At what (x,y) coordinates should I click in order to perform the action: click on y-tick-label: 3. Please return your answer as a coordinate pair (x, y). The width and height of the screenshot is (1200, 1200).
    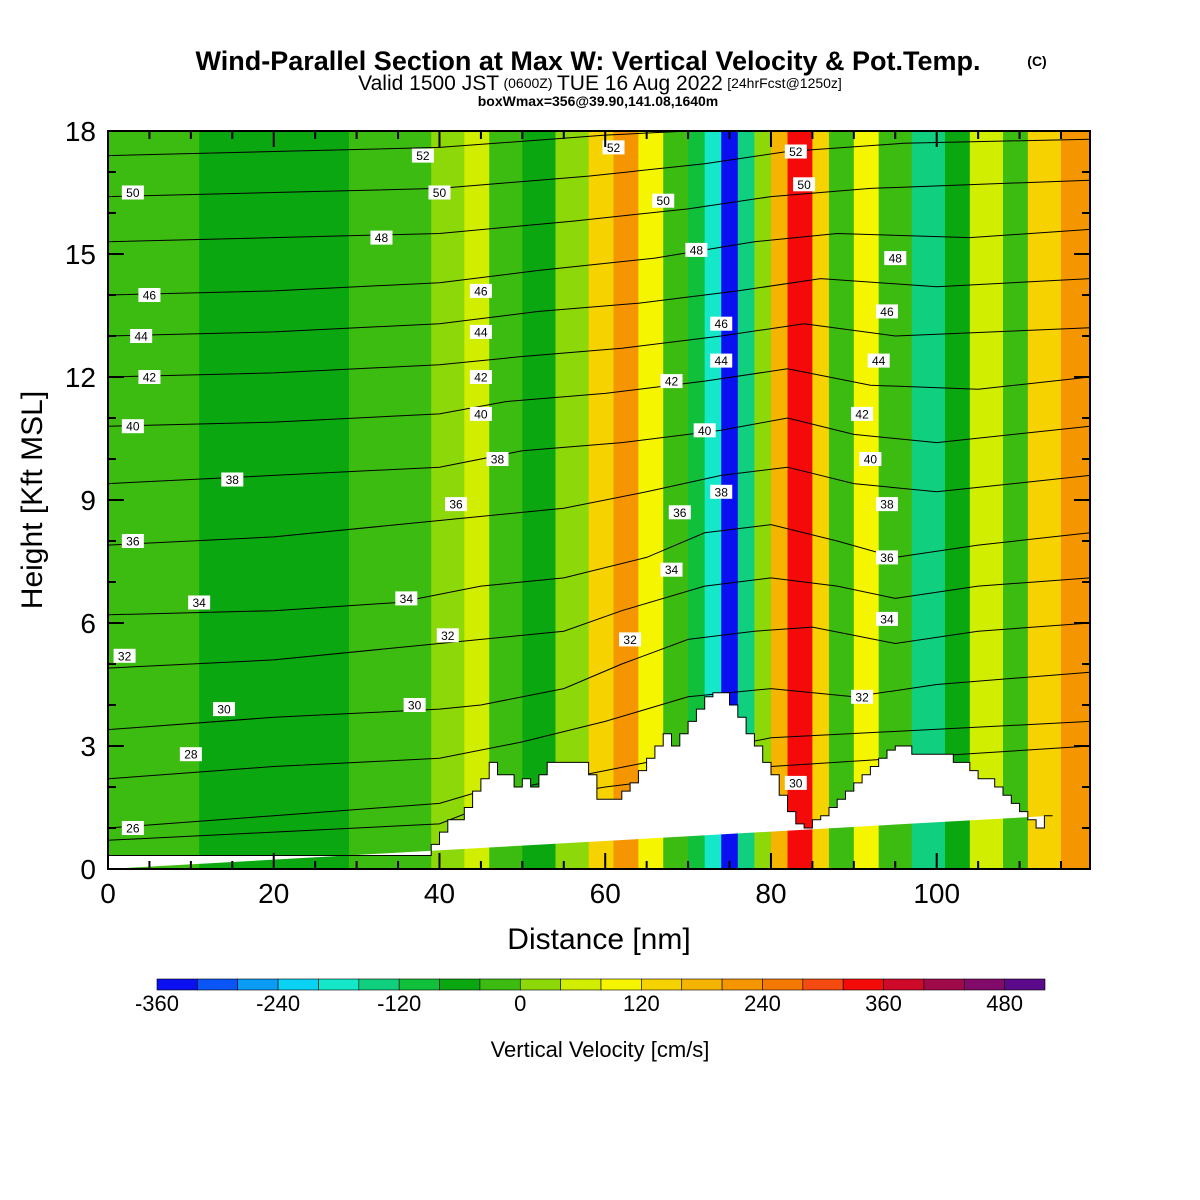
    Looking at the image, I should click on (88, 746).